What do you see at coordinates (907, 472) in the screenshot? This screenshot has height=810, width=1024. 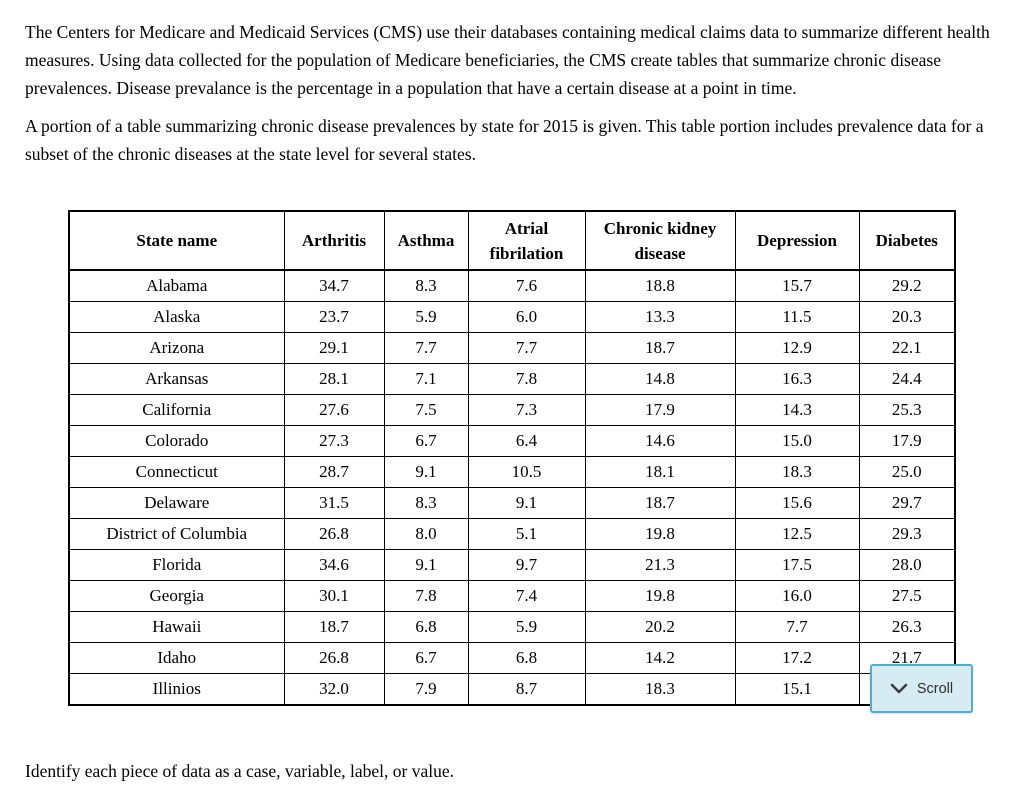 I see `diabetes-cell: 25.0` at bounding box center [907, 472].